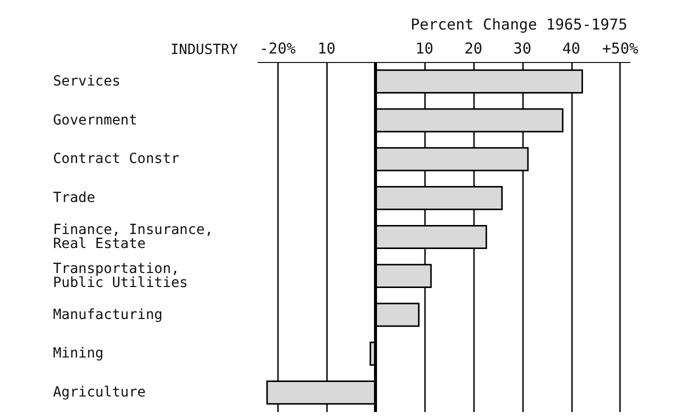 Image resolution: width=700 pixels, height=420 pixels. Describe the element at coordinates (116, 159) in the screenshot. I see `y-tick-label: Contract Constr` at that location.